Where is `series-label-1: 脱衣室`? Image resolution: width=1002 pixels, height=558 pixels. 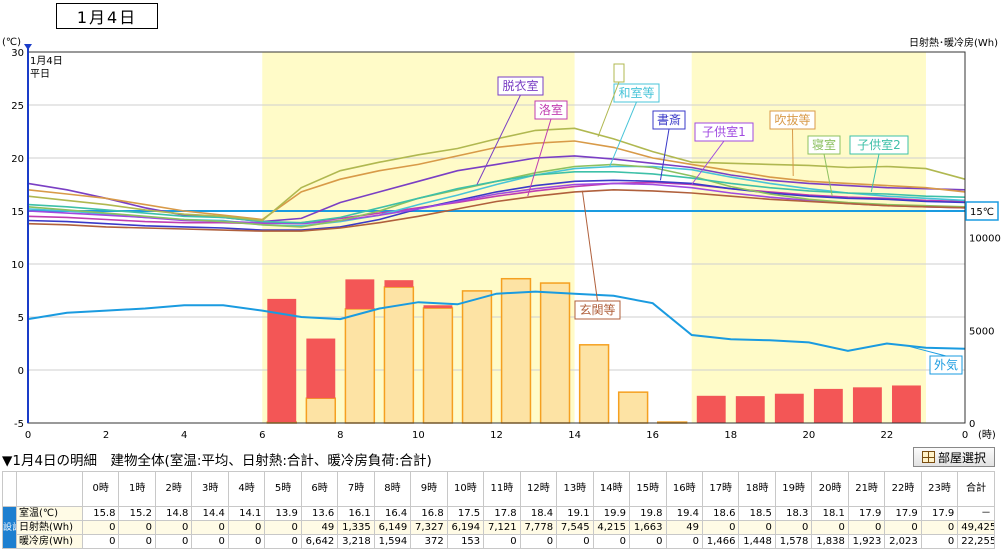
series-label-1: 脱衣室 is located at coordinates (520, 85).